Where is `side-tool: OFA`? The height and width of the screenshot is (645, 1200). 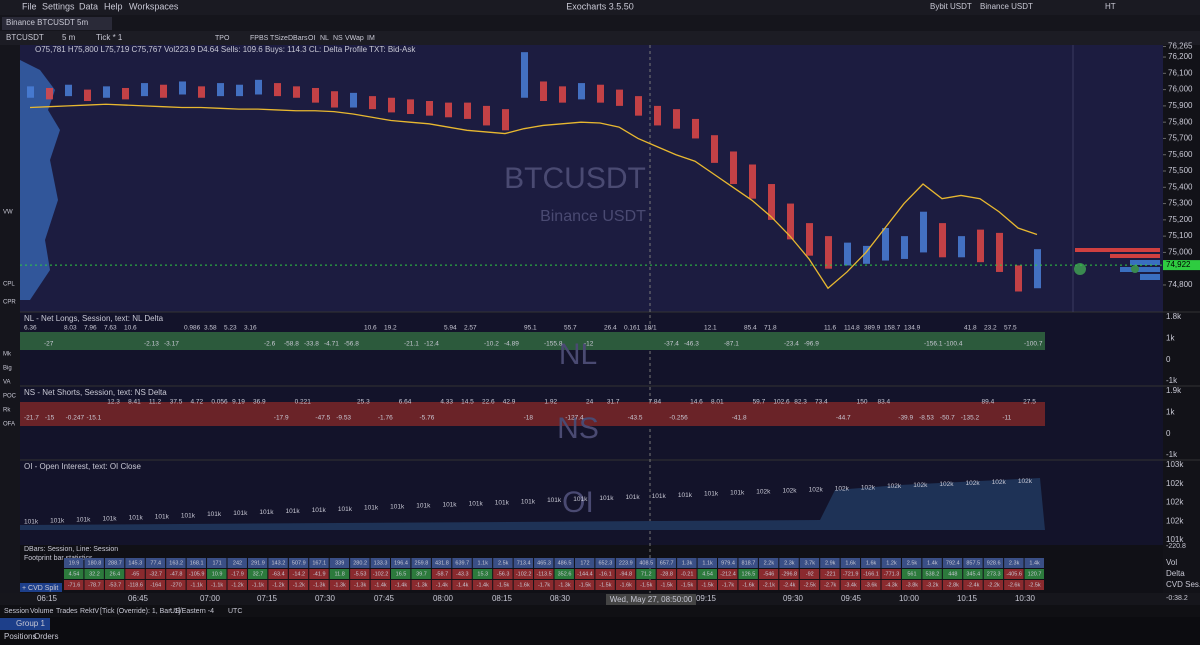 side-tool: OFA is located at coordinates (9, 425).